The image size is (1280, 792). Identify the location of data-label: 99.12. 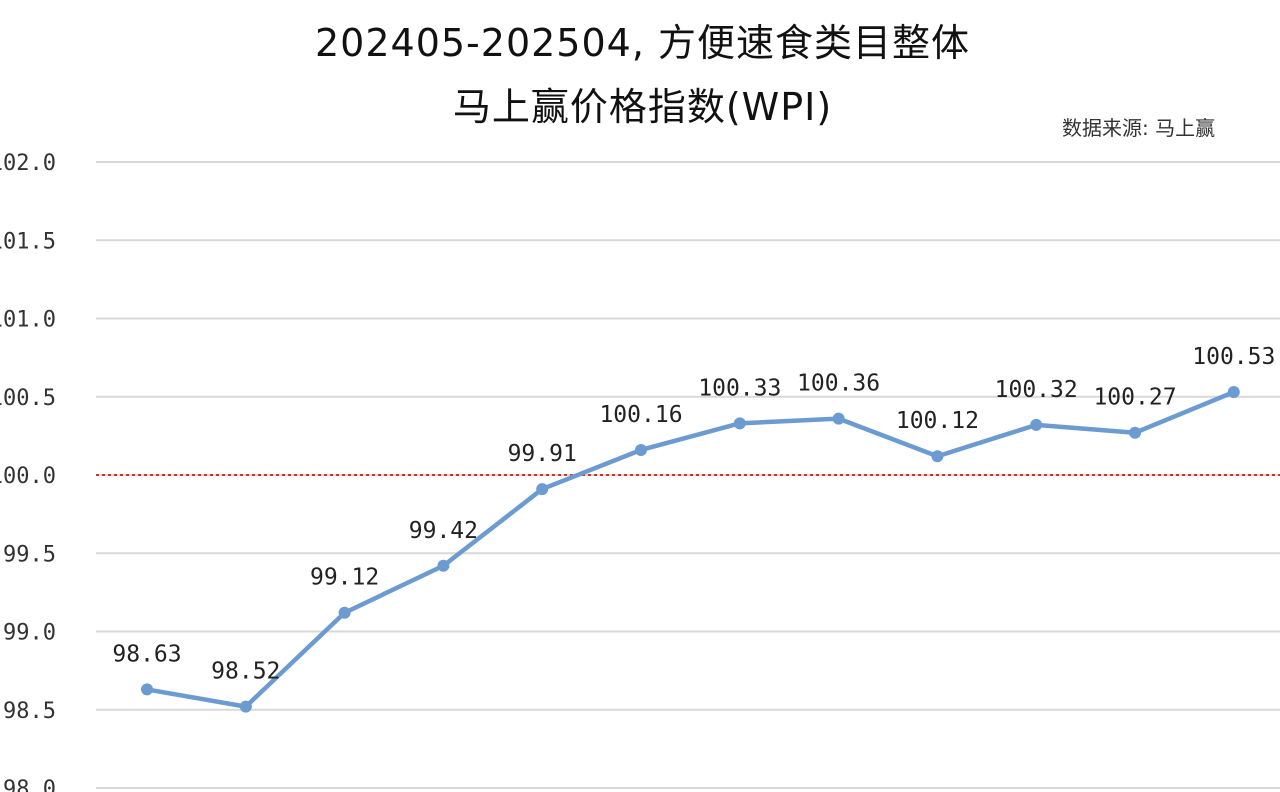
(344, 578).